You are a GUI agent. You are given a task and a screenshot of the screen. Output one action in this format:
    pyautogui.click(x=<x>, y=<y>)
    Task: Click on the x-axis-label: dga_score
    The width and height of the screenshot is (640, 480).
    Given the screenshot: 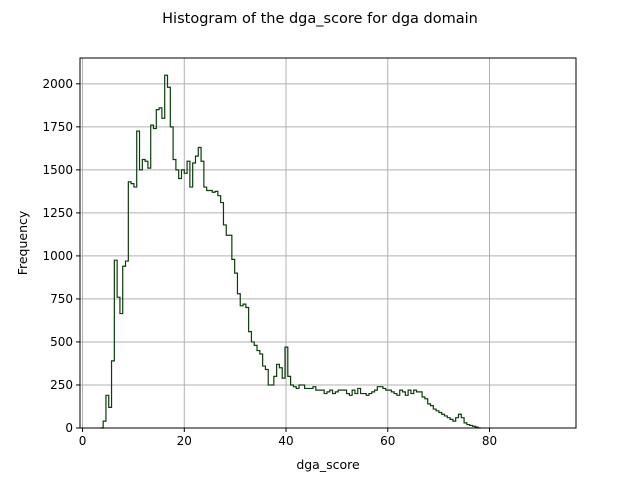 What is the action you would take?
    pyautogui.click(x=328, y=464)
    